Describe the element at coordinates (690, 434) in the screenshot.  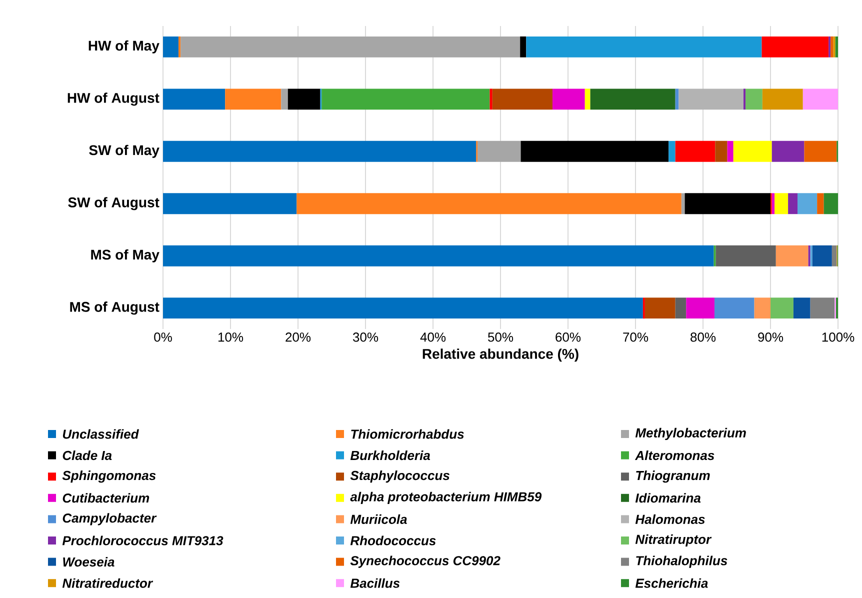
I see `legend-label: Methylobacterium` at that location.